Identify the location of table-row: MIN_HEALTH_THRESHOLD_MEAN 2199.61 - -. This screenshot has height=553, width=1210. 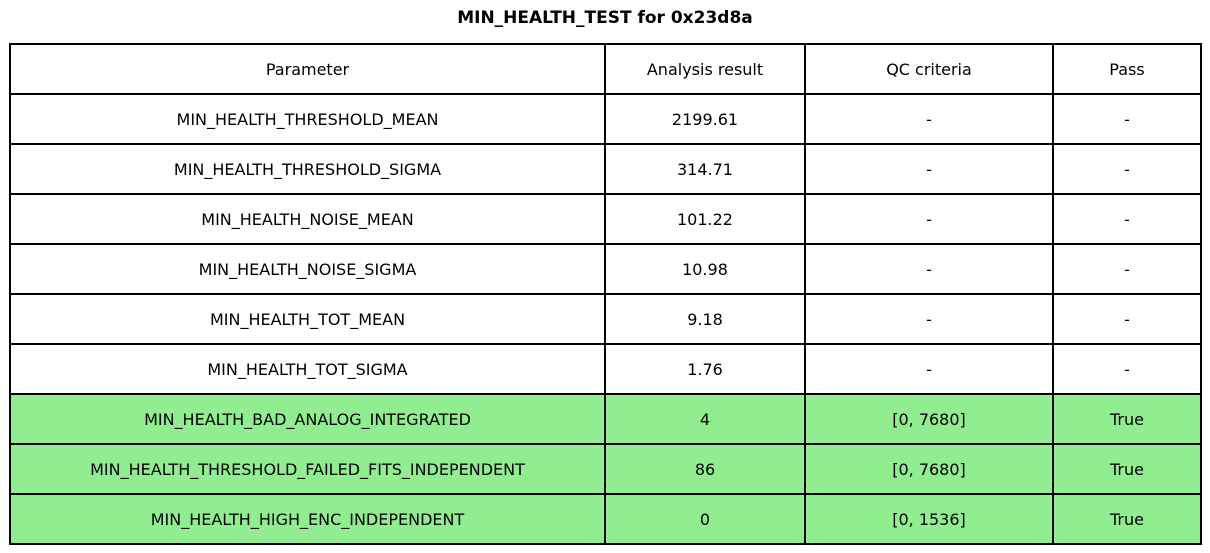
(605, 119).